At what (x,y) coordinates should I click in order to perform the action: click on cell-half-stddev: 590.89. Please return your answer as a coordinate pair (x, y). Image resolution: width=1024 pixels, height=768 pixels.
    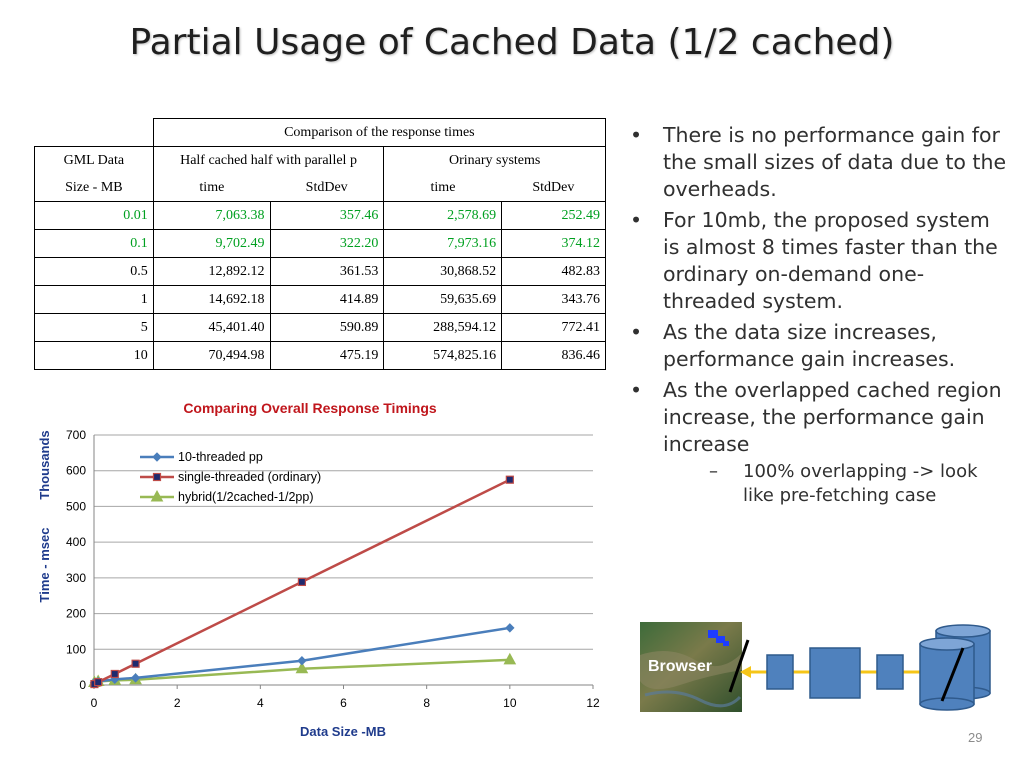
    Looking at the image, I should click on (327, 327).